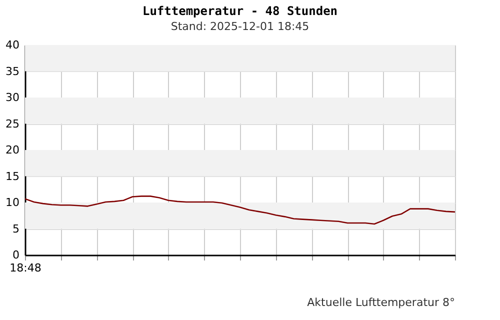 This screenshot has height=320, width=500. Describe the element at coordinates (26, 268) in the screenshot. I see `x-tick-label: 18:48` at that location.